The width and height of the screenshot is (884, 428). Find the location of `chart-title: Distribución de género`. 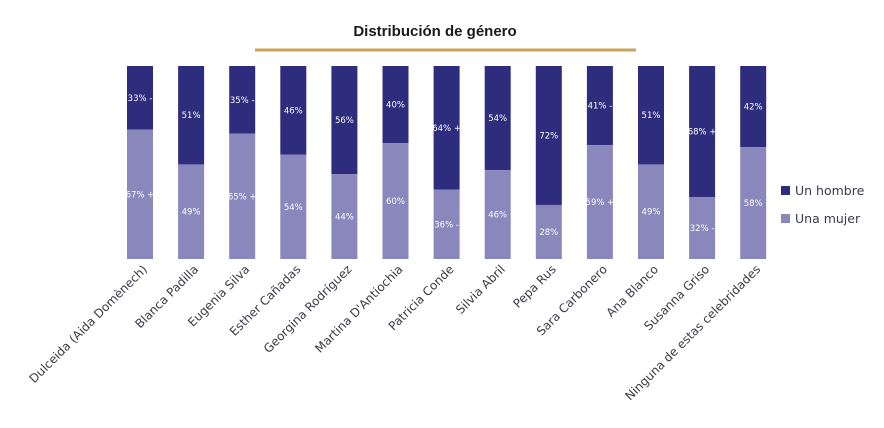

chart-title: Distribución de género is located at coordinates (434, 31).